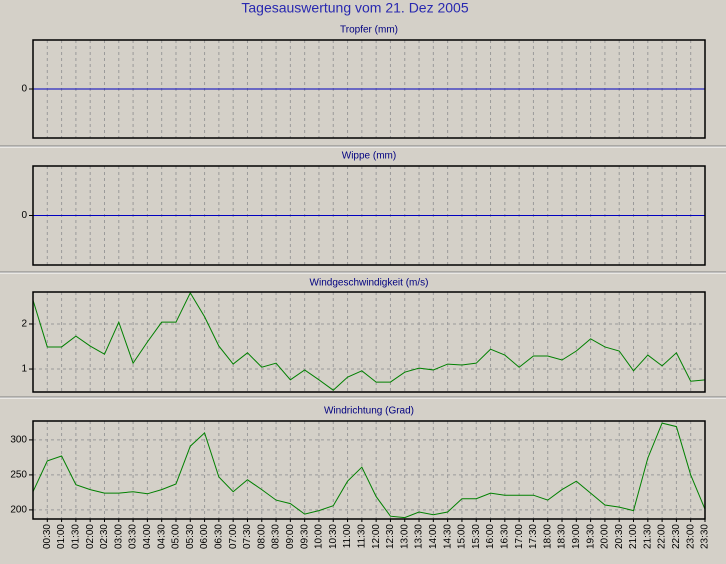 This screenshot has height=564, width=726. I want to click on x-tick-label: 02:00, so click(90, 536).